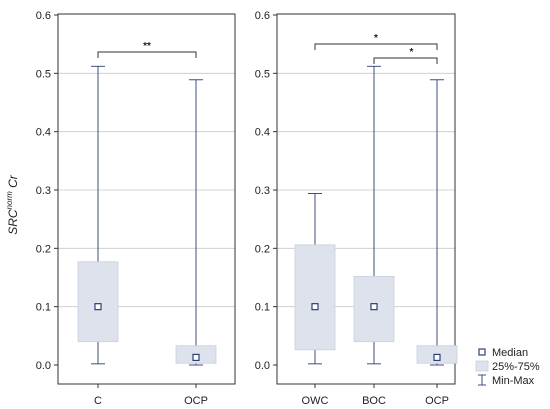  I want to click on box-c: C, so click(98, 236).